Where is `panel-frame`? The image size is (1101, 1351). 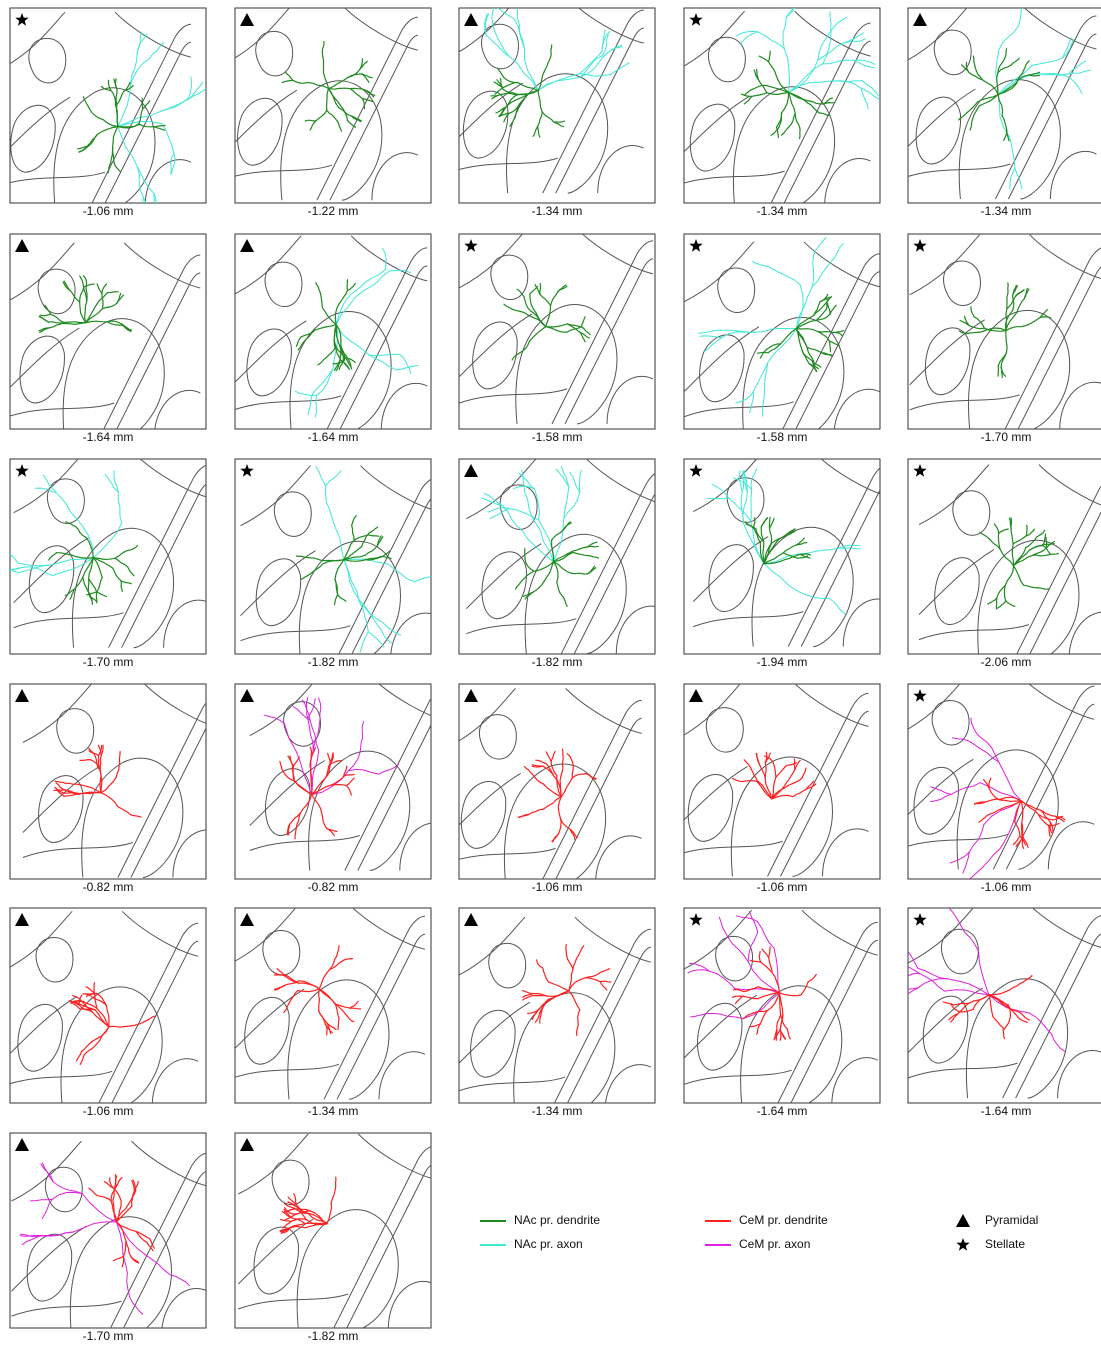 panel-frame is located at coordinates (108, 781).